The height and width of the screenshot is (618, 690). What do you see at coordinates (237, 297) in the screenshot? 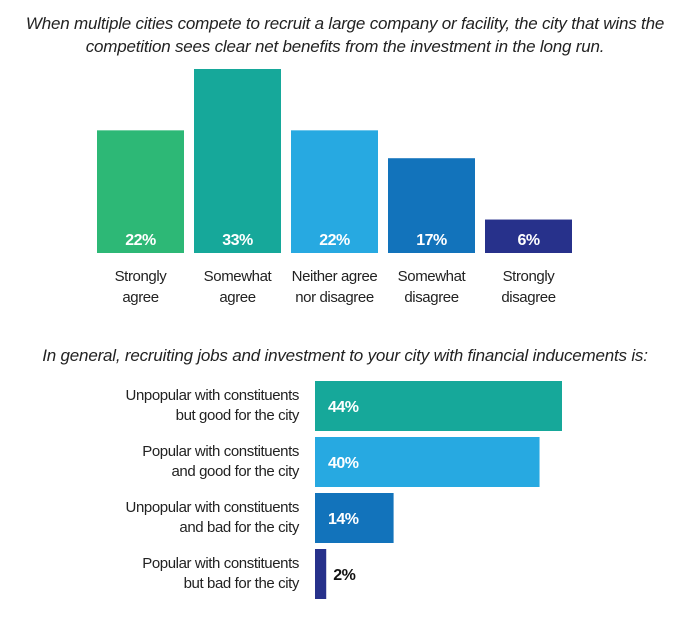
I see `category-label-2: agree` at bounding box center [237, 297].